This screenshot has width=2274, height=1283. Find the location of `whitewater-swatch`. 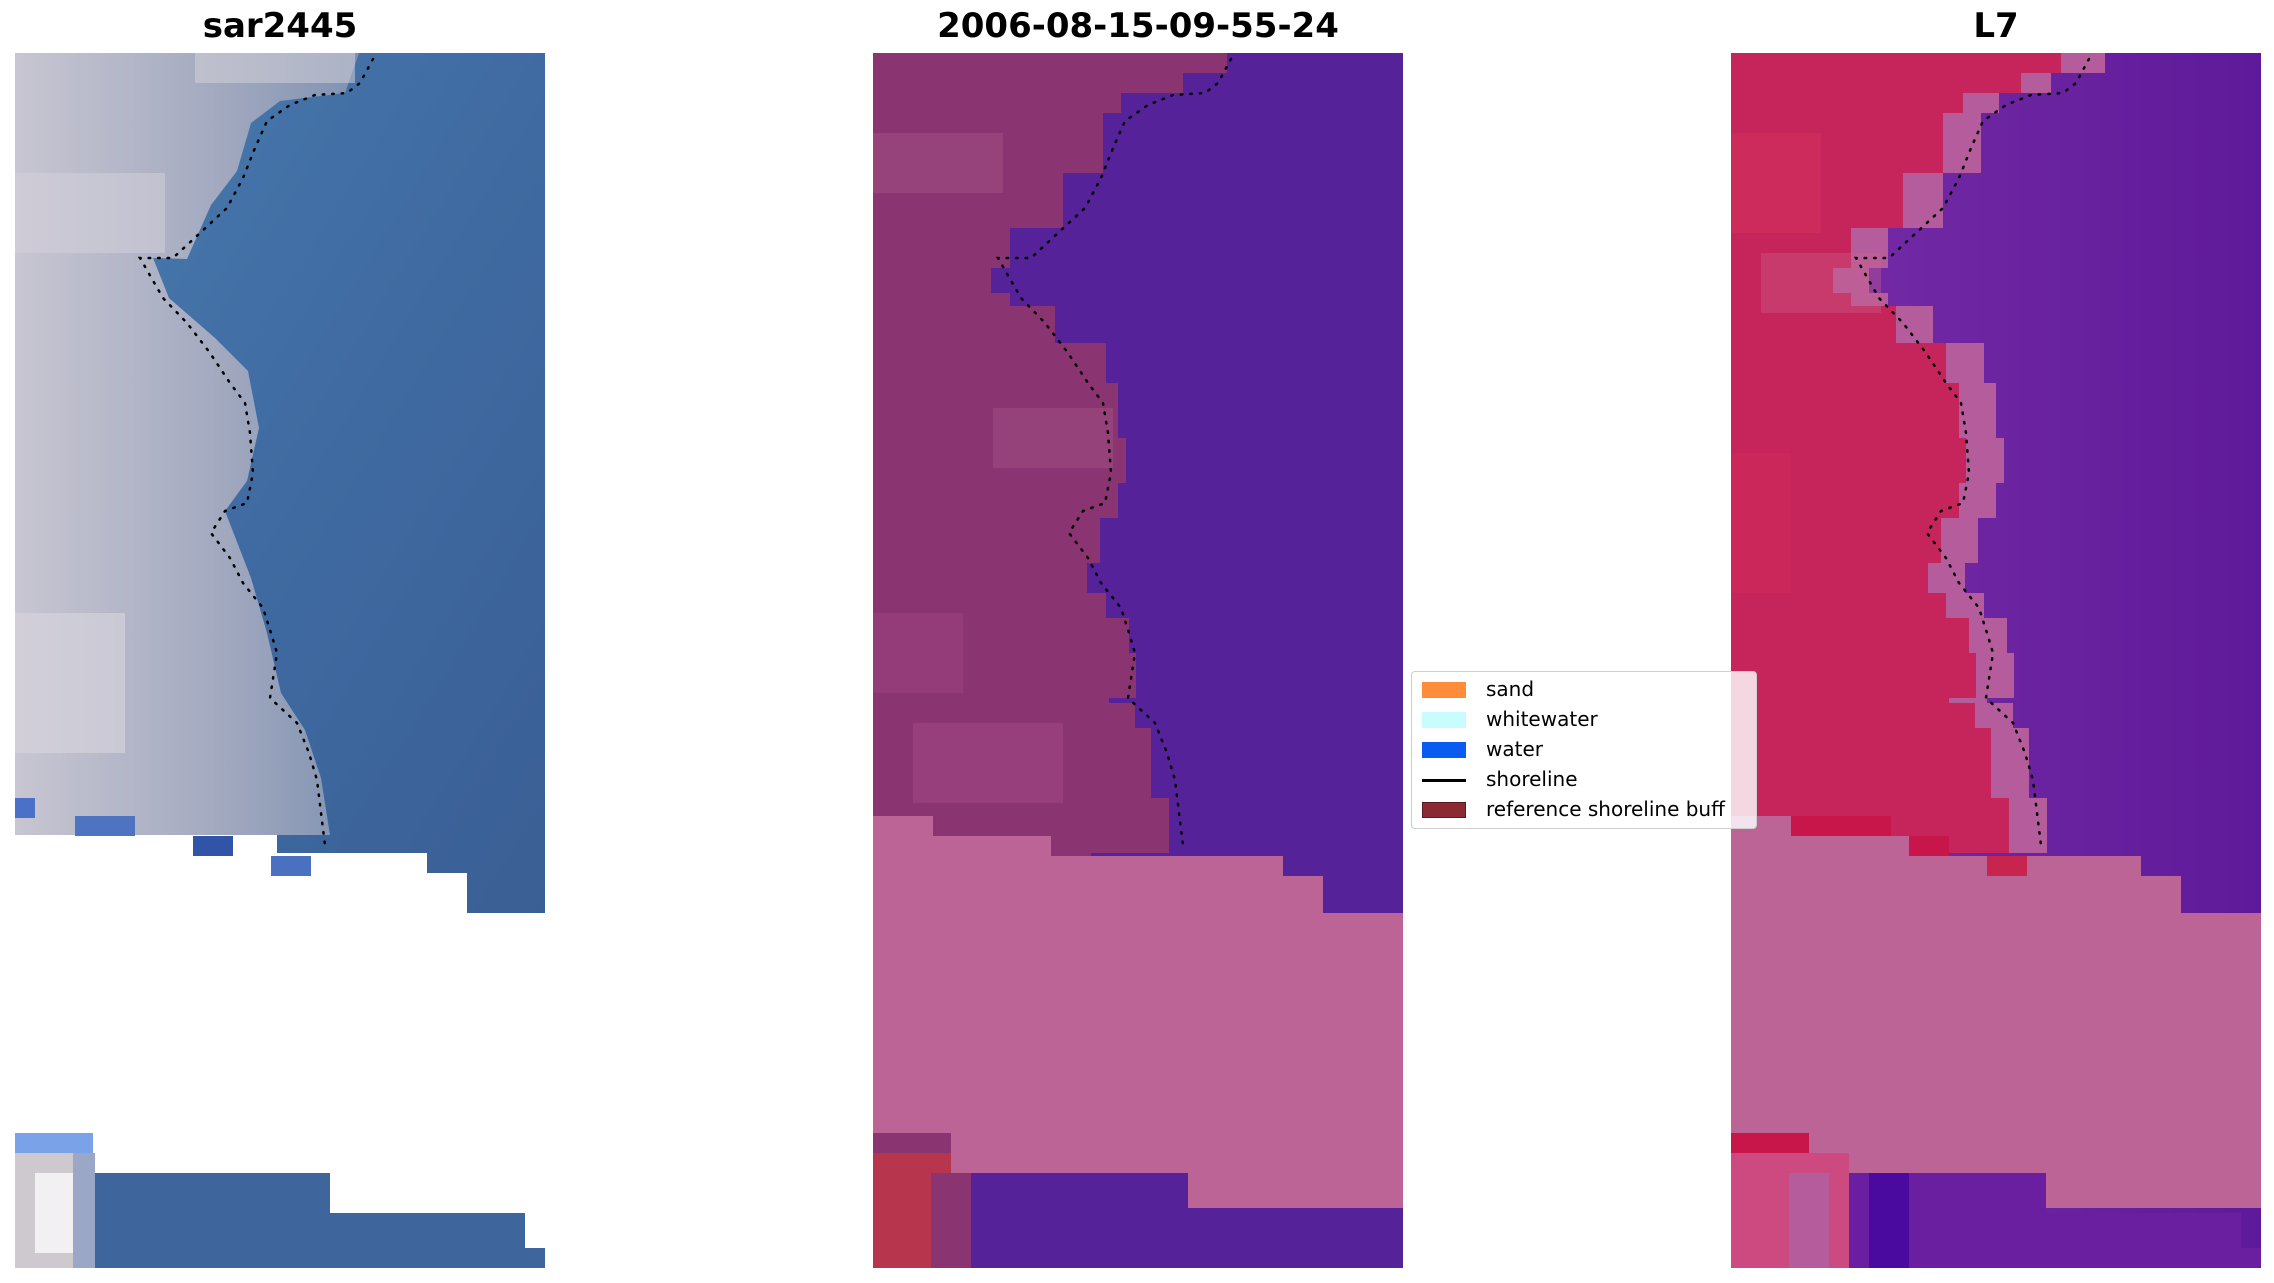

whitewater-swatch is located at coordinates (1444, 720).